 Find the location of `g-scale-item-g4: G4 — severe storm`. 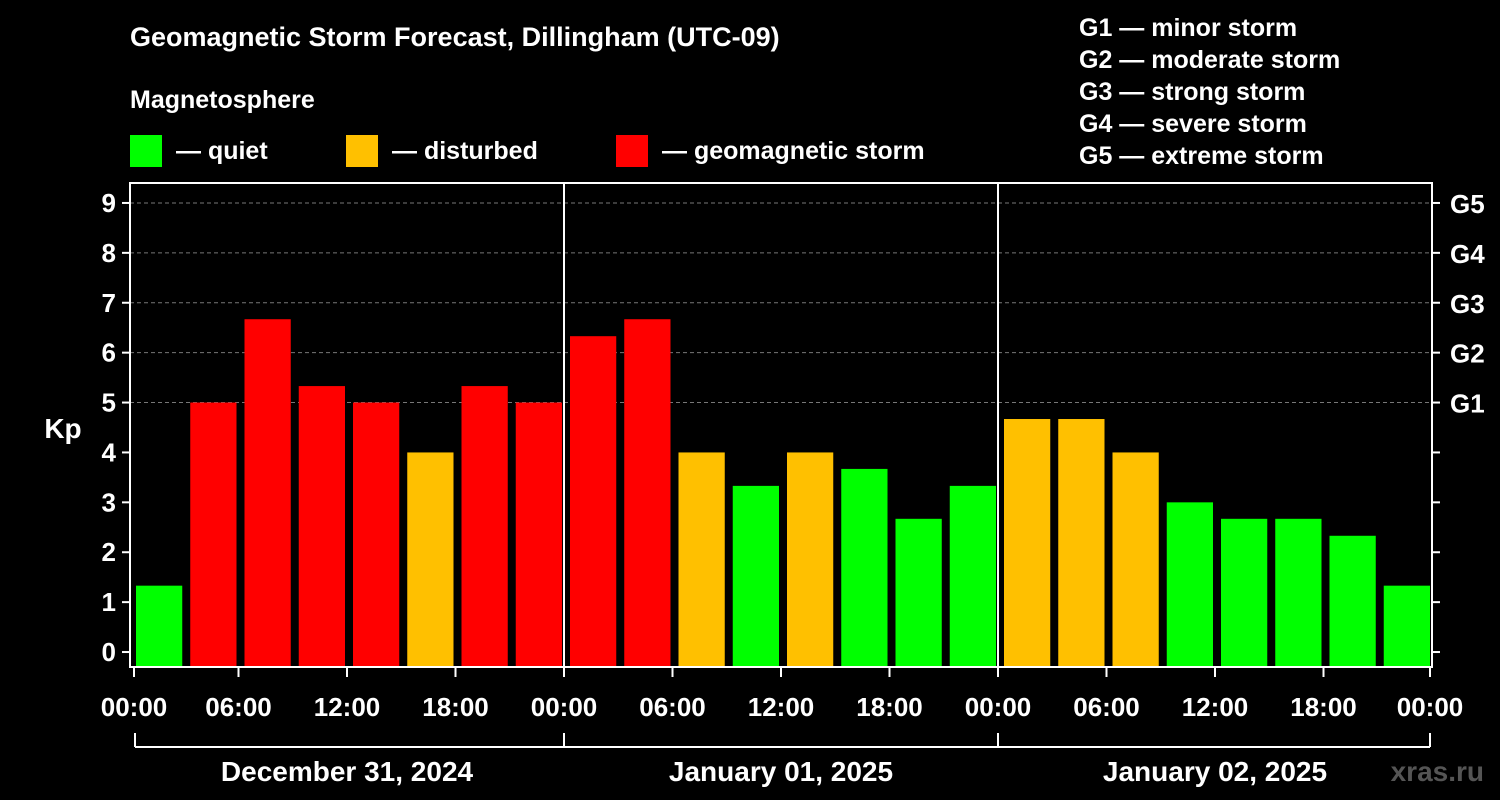

g-scale-item-g4: G4 — severe storm is located at coordinates (1193, 124).